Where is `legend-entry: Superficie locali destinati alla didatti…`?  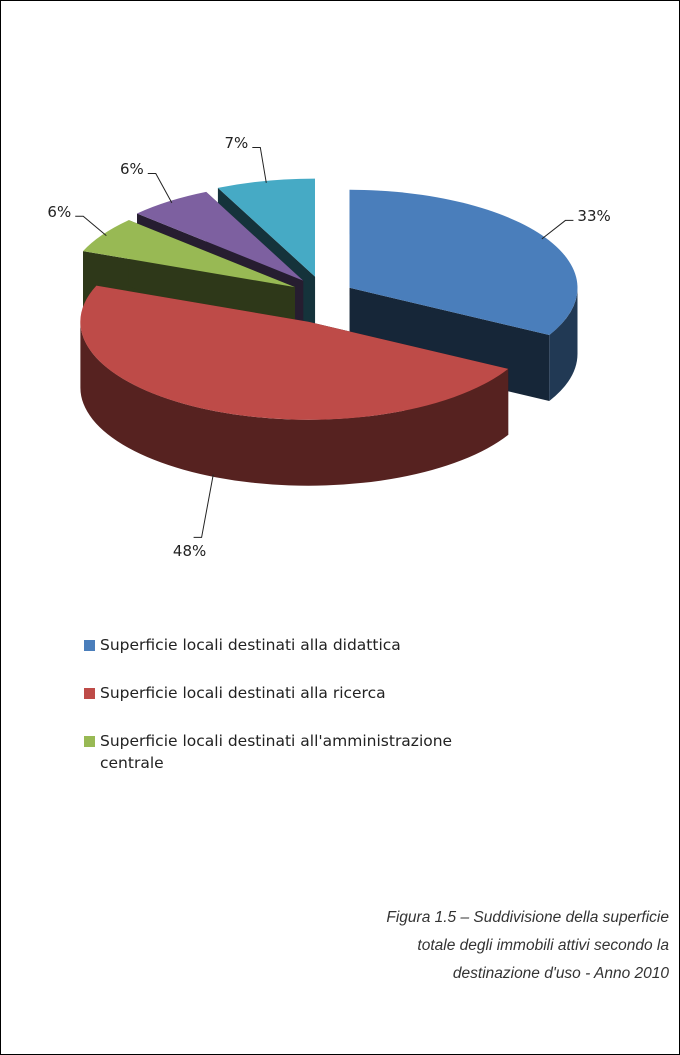 legend-entry: Superficie locali destinati alla didatti… is located at coordinates (274, 645).